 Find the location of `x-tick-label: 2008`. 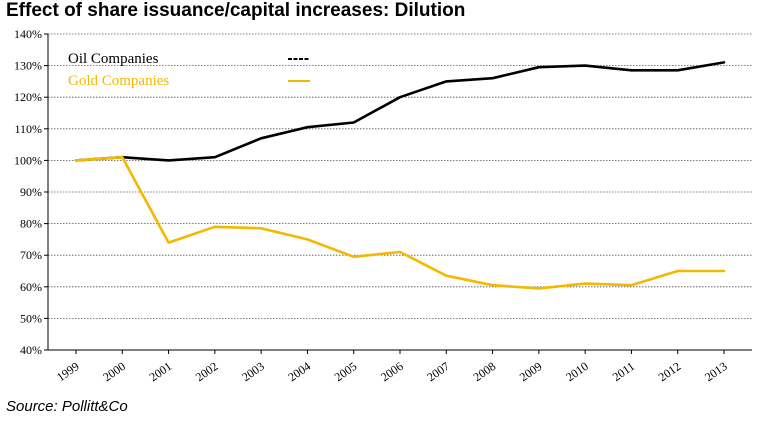

x-tick-label: 2008 is located at coordinates (485, 371).